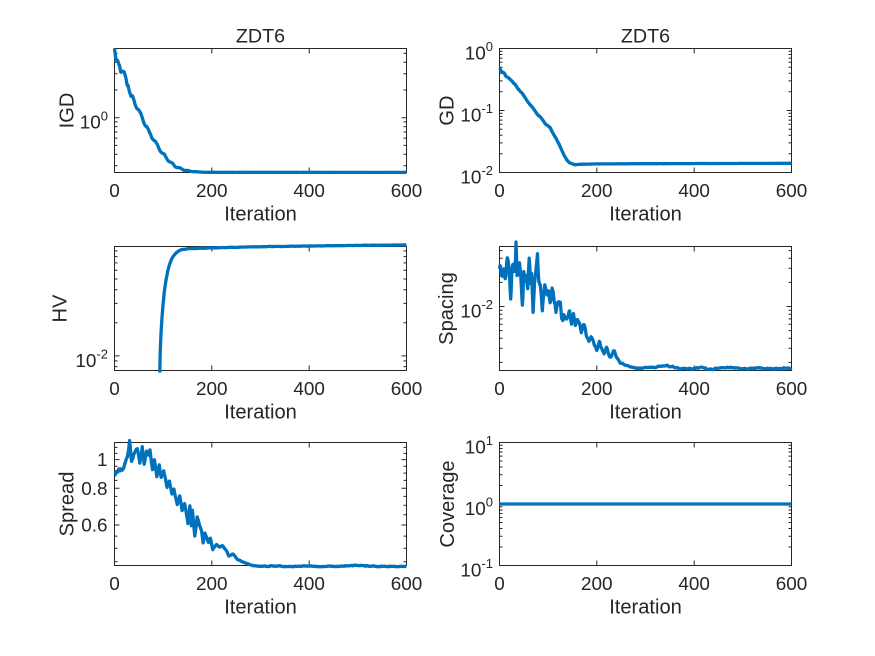 The image size is (875, 656). I want to click on svg-text: 0.8, so click(94, 489).